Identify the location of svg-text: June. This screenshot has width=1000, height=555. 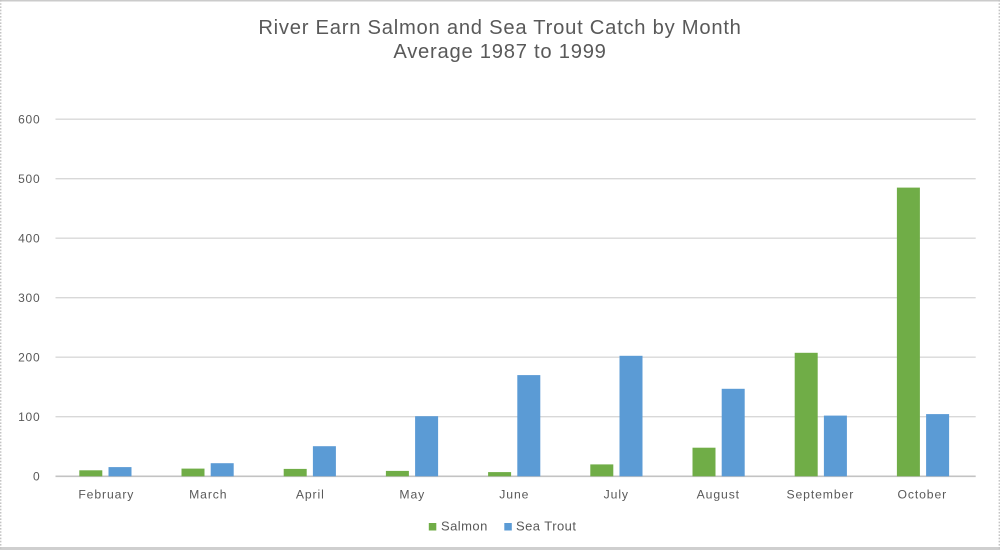
(514, 494).